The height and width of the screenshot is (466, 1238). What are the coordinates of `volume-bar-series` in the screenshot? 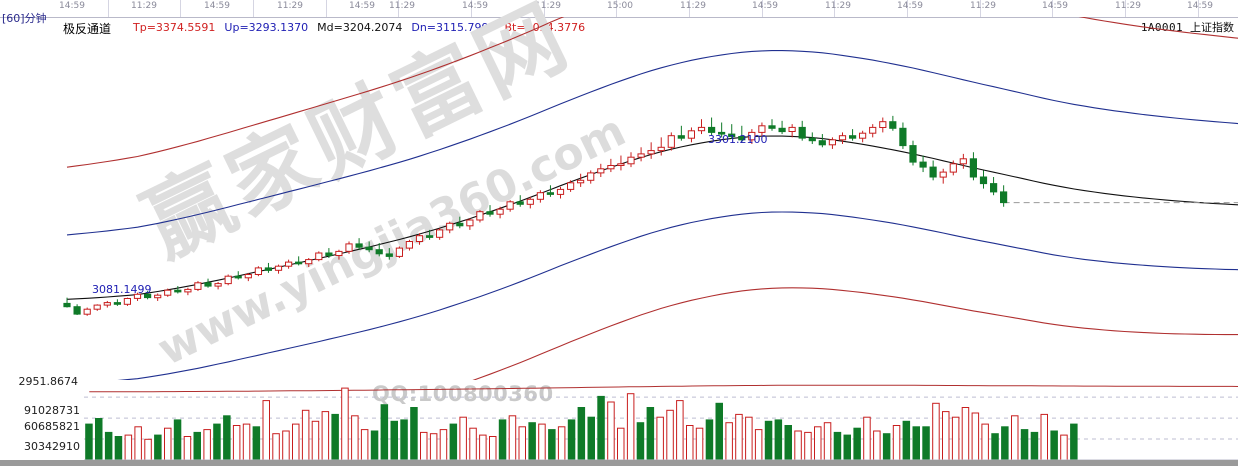 It's located at (581, 424).